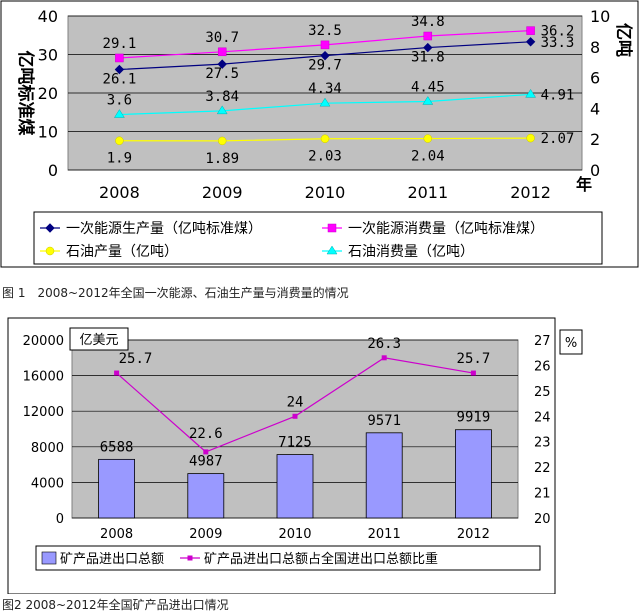 This screenshot has height=613, width=641. Describe the element at coordinates (222, 97) in the screenshot. I see `data-label: 3.84` at that location.